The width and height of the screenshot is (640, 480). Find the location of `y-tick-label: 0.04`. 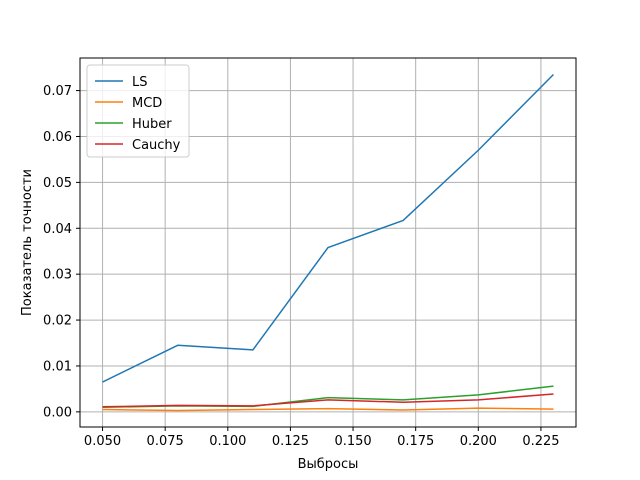

y-tick-label: 0.04 is located at coordinates (57, 229).